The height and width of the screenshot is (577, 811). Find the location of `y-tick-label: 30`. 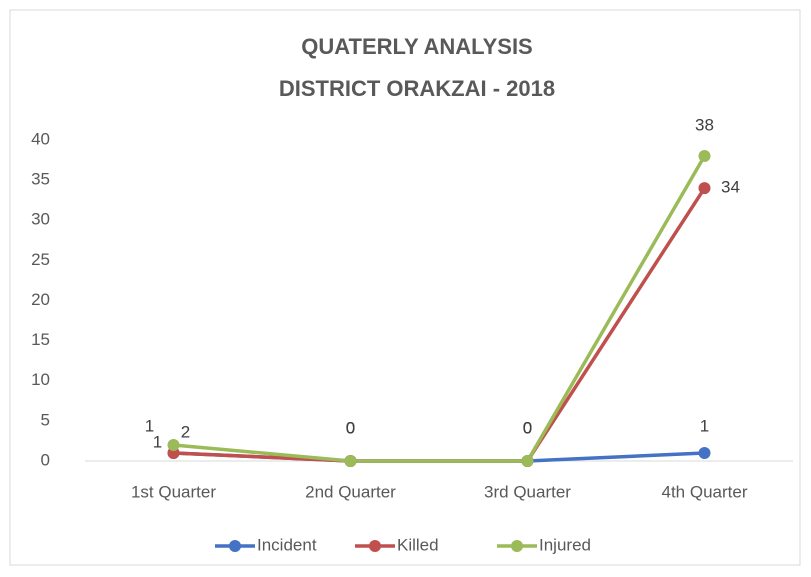

y-tick-label: 30 is located at coordinates (40, 219).